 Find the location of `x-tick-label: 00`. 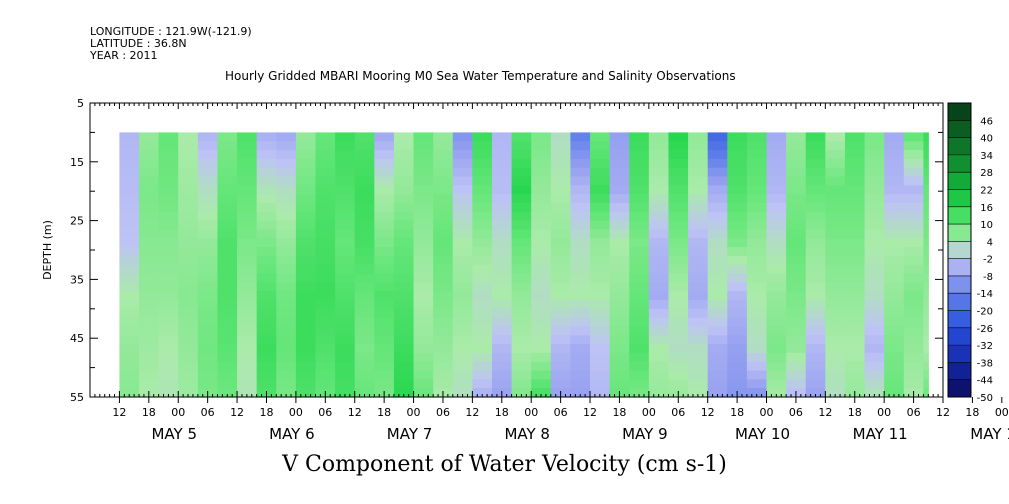

x-tick-label: 00 is located at coordinates (884, 412).